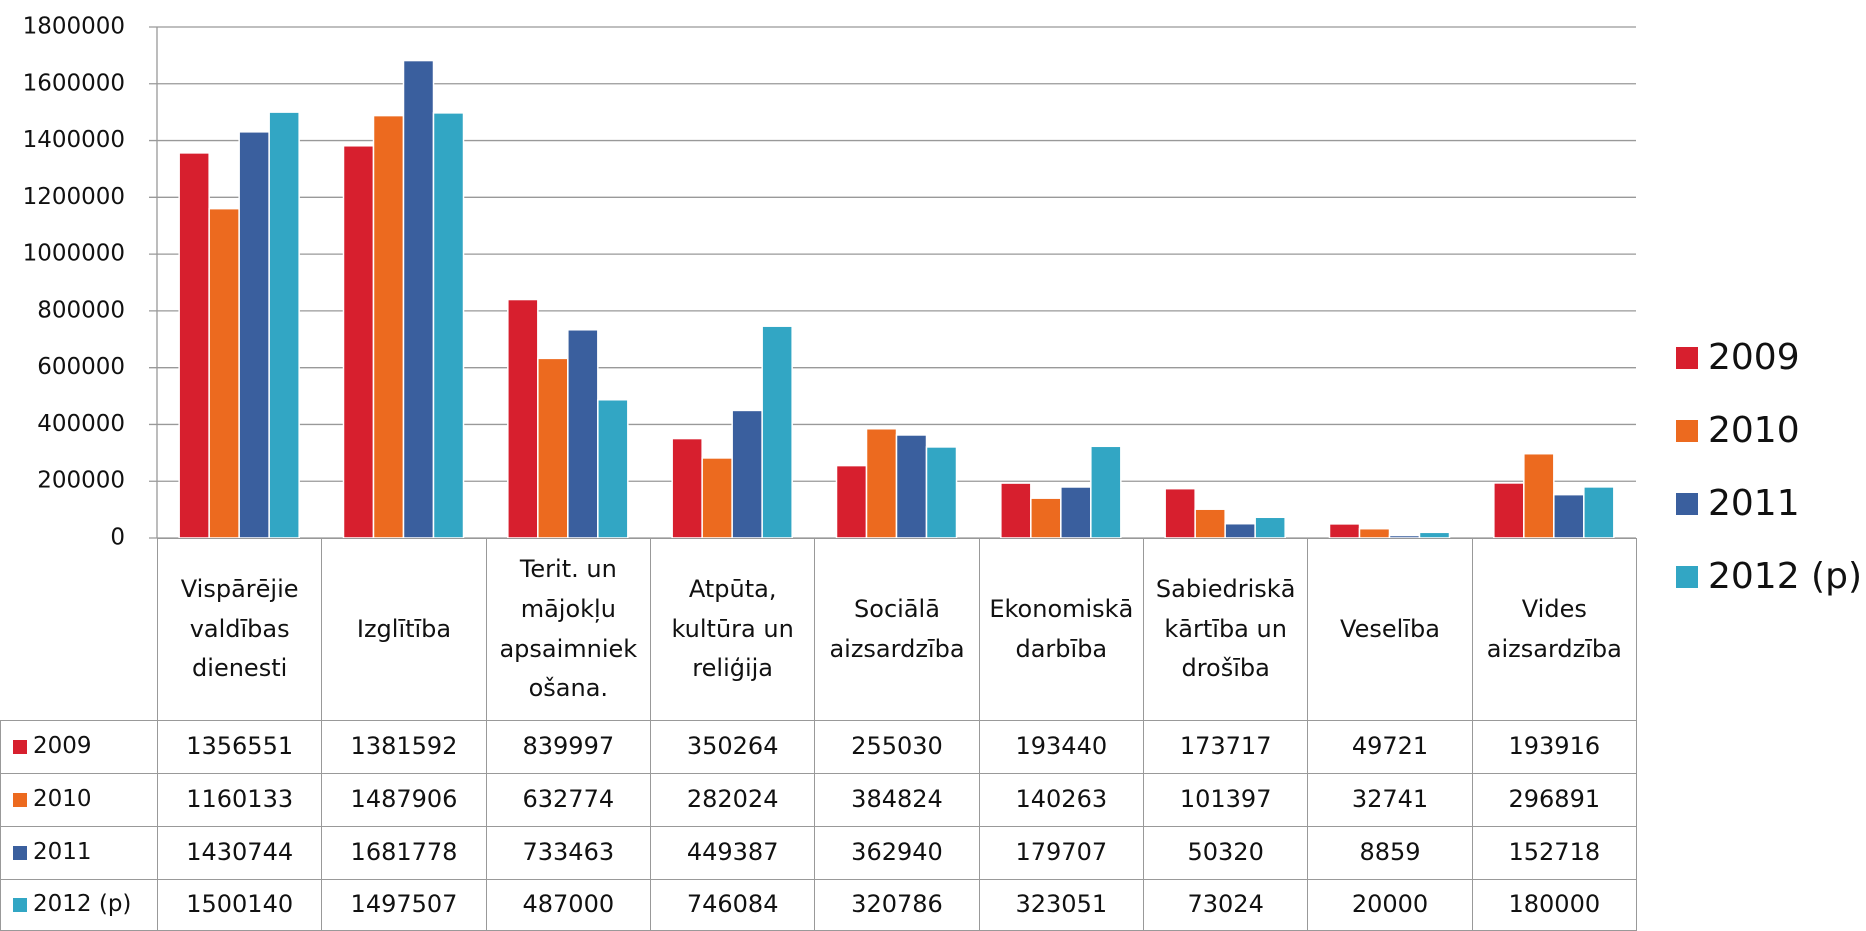 The width and height of the screenshot is (1866, 931). Describe the element at coordinates (1390, 905) in the screenshot. I see `table-value: 20000` at that location.